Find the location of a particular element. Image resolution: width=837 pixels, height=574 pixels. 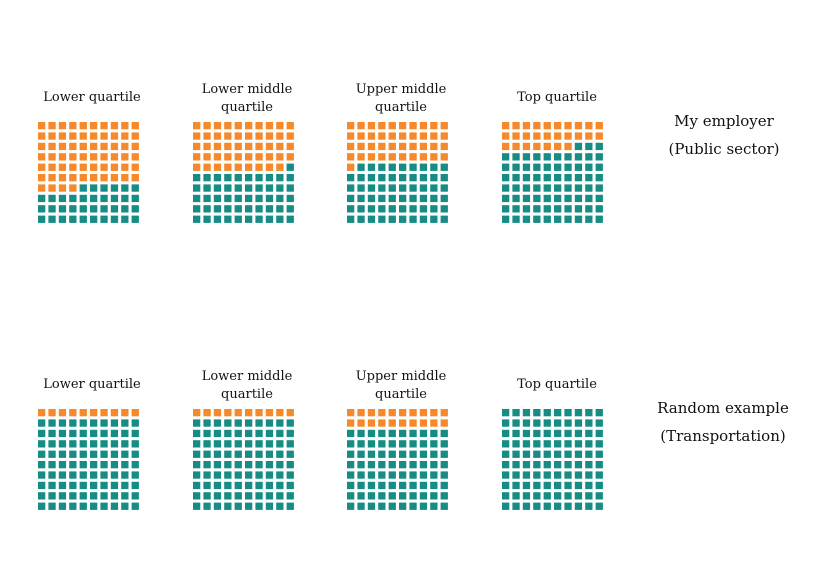

quartile-title: Top quartile is located at coordinates (557, 97).